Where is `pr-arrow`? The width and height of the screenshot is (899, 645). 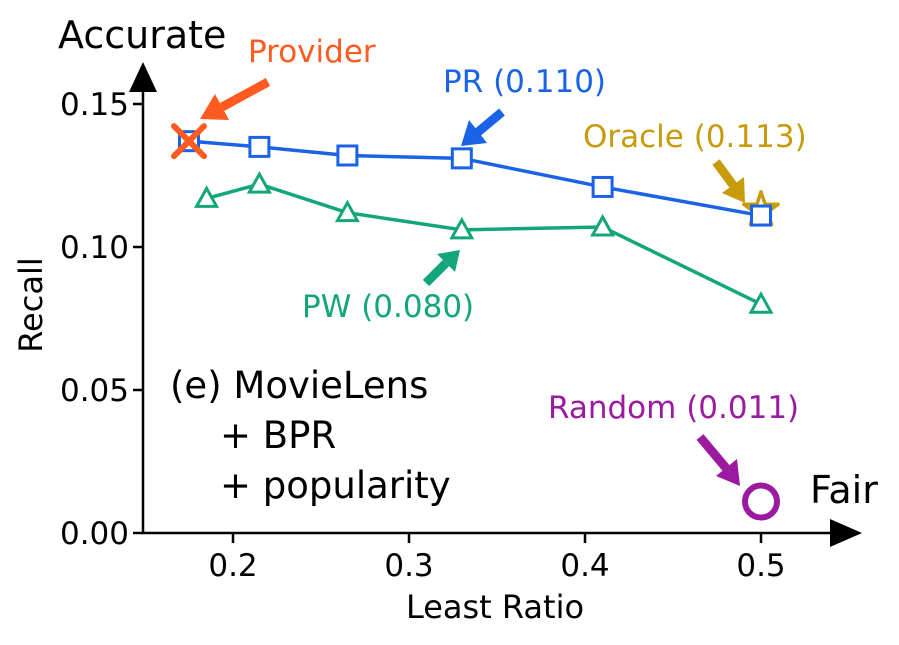 pr-arrow is located at coordinates (483, 127).